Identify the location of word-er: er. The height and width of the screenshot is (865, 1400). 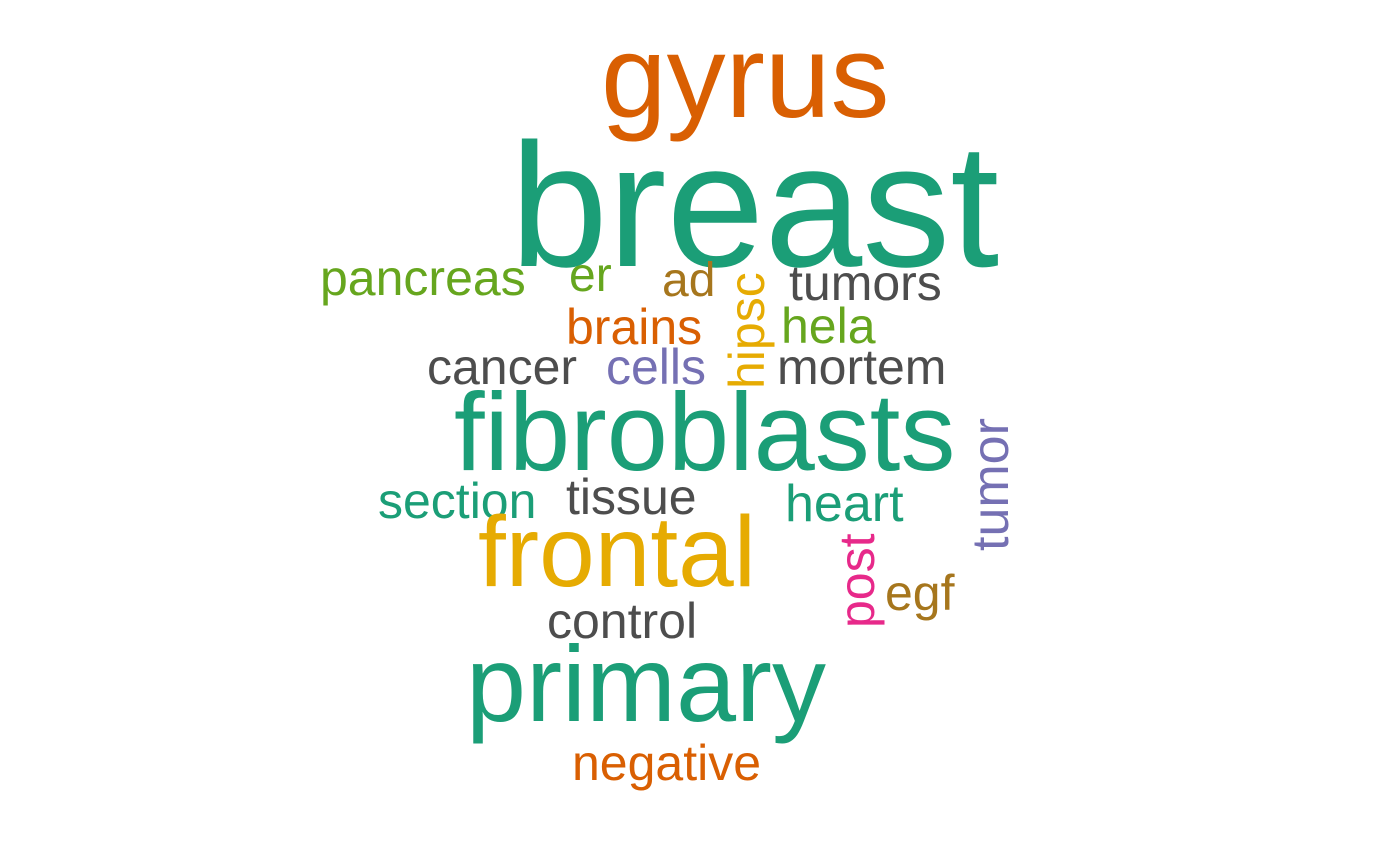
(590, 275).